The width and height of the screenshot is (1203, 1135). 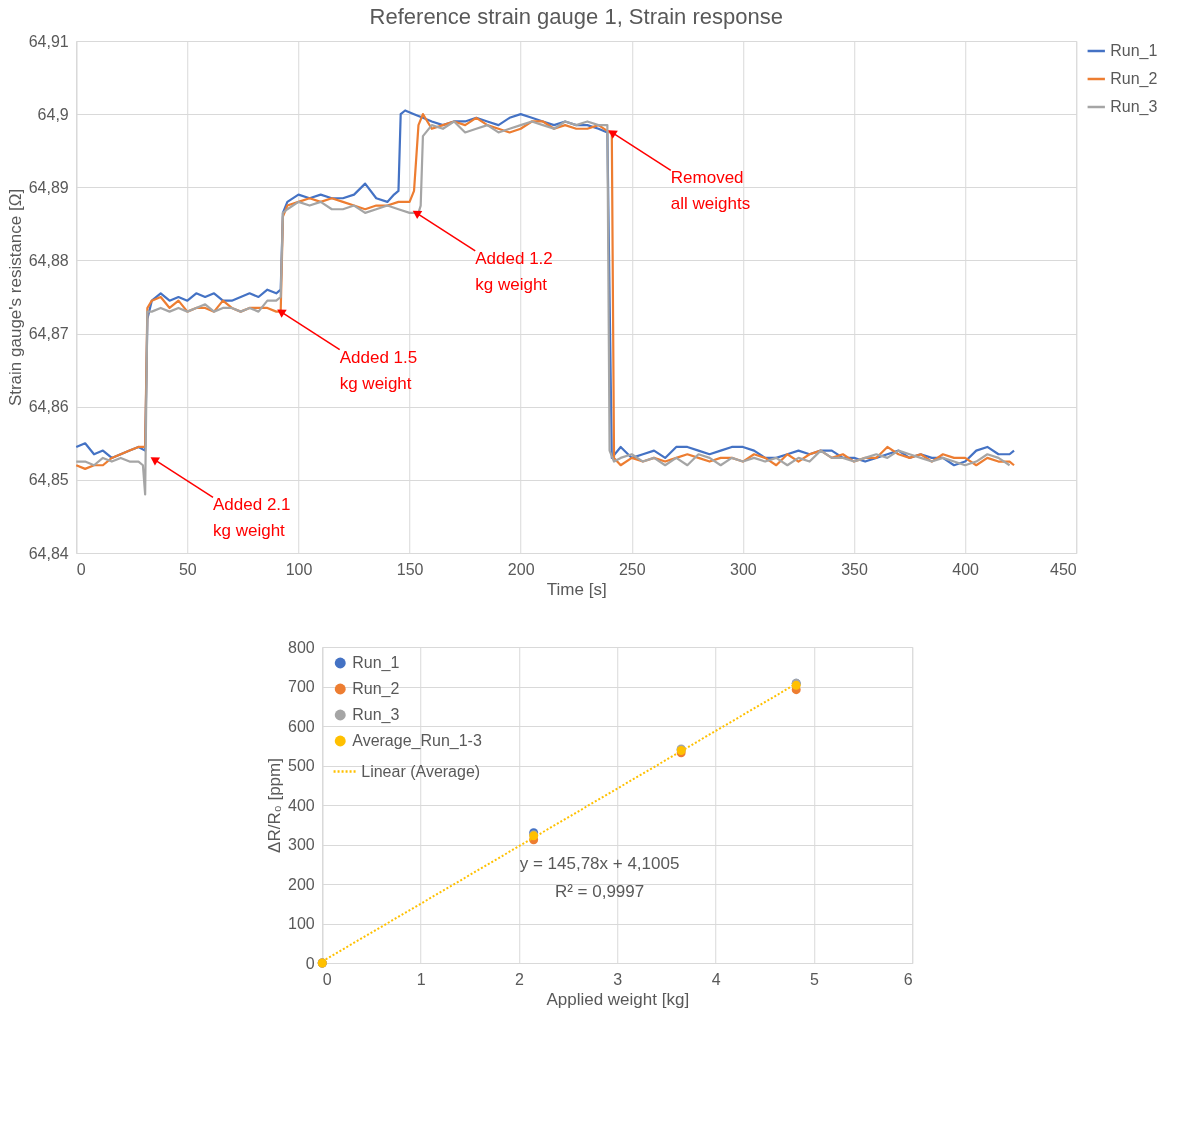 What do you see at coordinates (301, 765) in the screenshot?
I see `y-tick-label: 500` at bounding box center [301, 765].